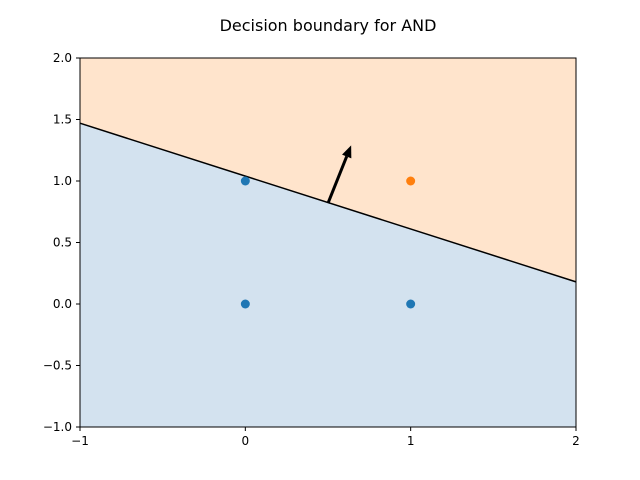  I want to click on chart-title: Decision boundary for AND, so click(328, 25).